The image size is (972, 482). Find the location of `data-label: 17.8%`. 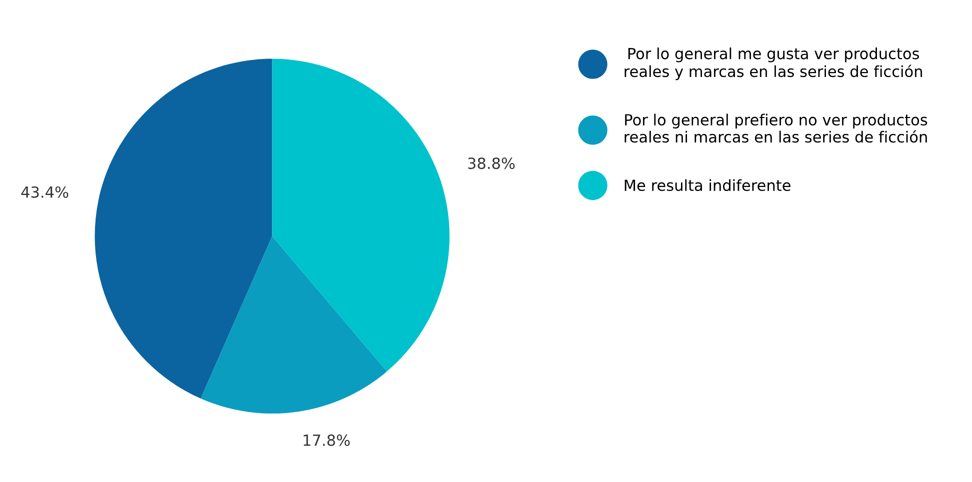

data-label: 17.8% is located at coordinates (327, 440).